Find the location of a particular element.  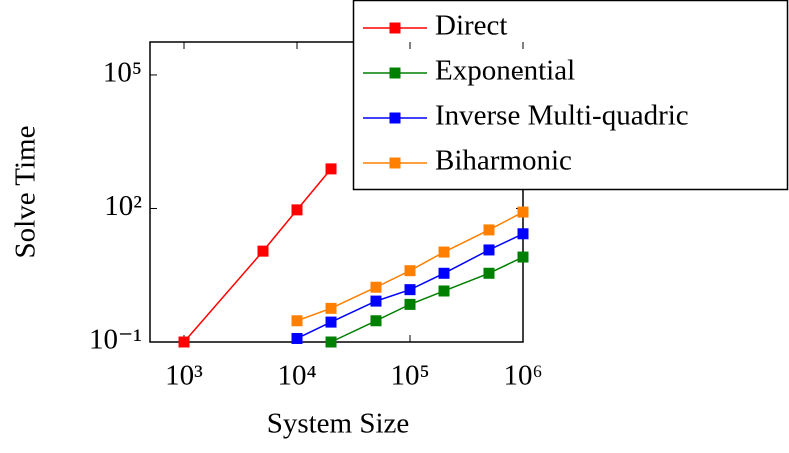

y-tick-label: 10² is located at coordinates (123, 206).